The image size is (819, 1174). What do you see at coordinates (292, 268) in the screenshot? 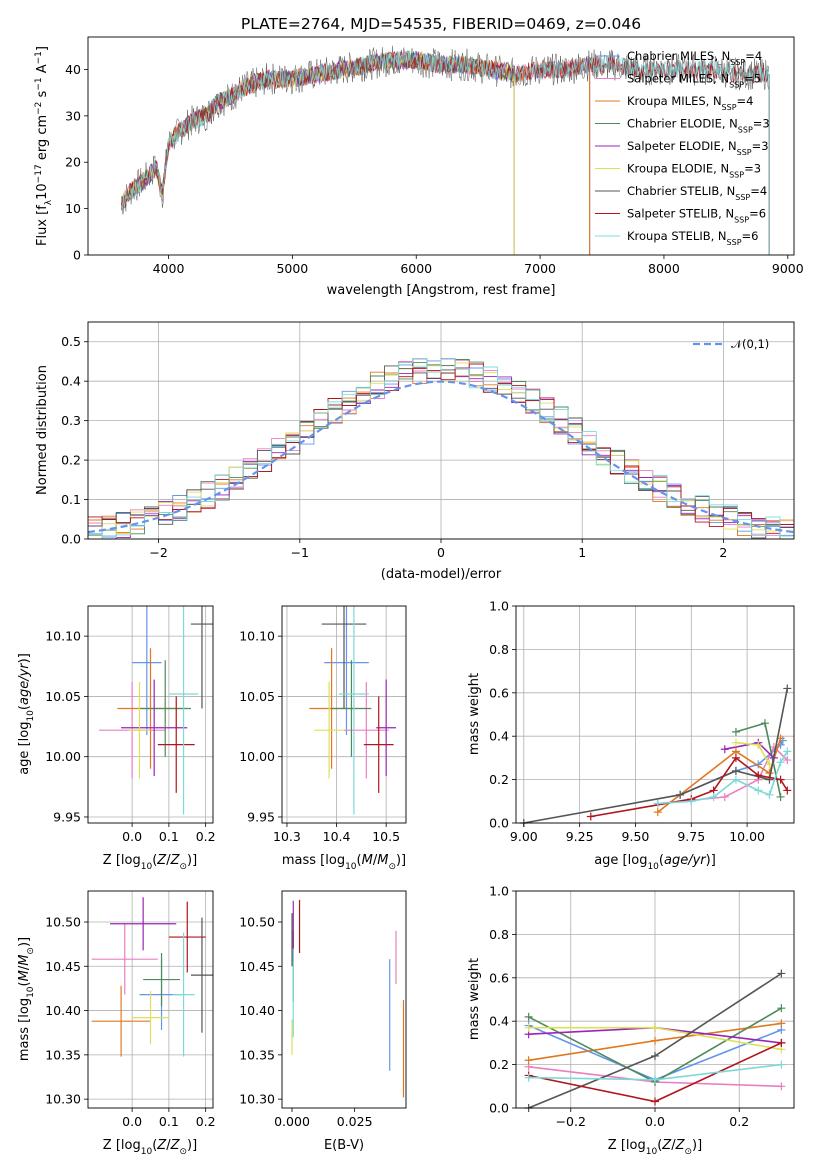
I see `spectrum-xtick-label: 5000` at bounding box center [292, 268].